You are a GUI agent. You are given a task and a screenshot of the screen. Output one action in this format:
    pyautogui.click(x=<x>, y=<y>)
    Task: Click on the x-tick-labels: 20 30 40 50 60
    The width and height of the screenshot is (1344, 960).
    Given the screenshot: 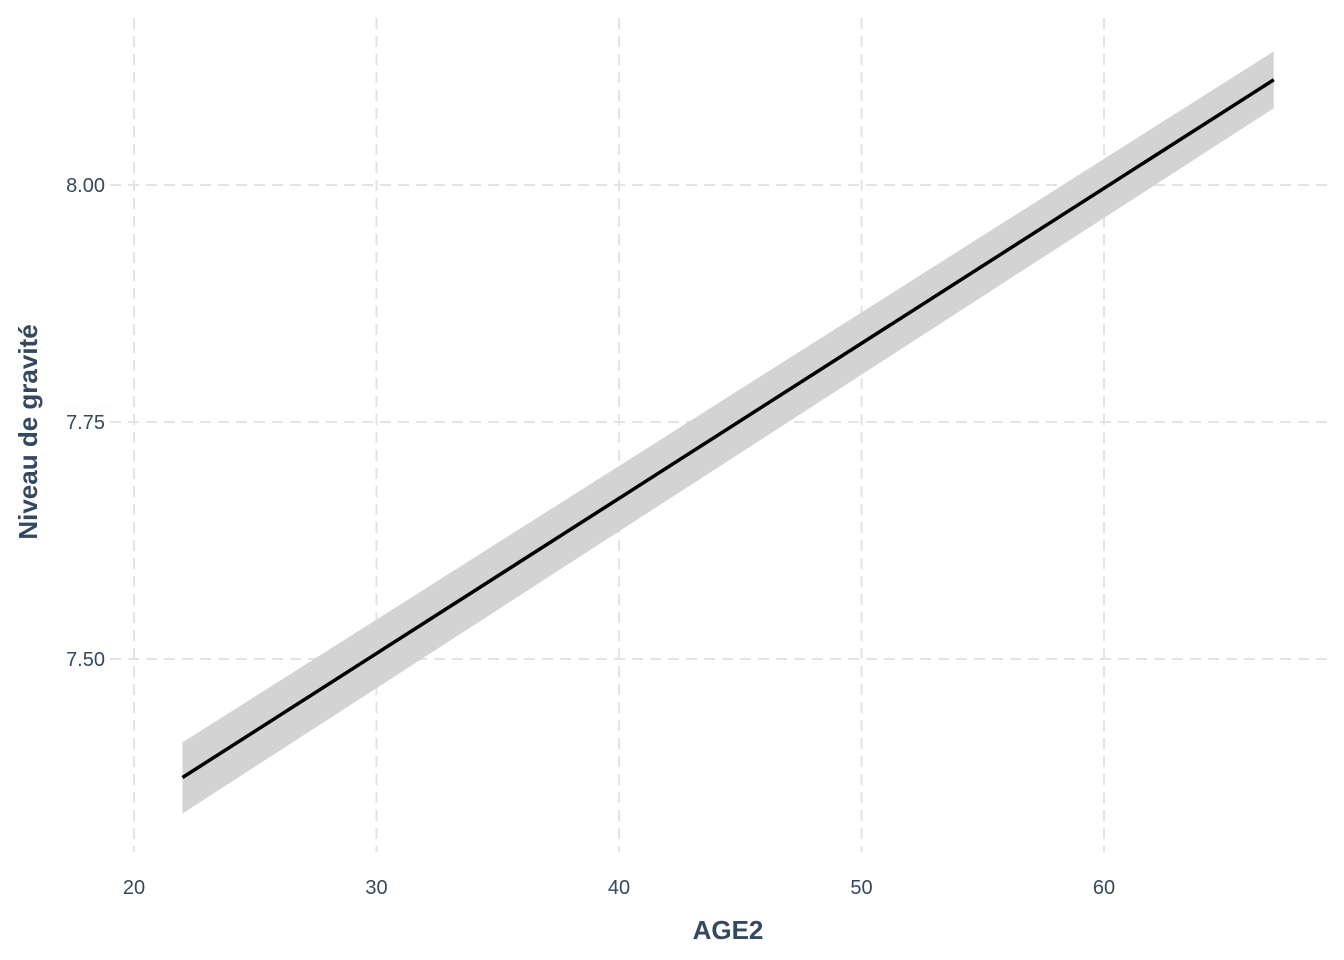 What is the action you would take?
    pyautogui.click(x=619, y=888)
    